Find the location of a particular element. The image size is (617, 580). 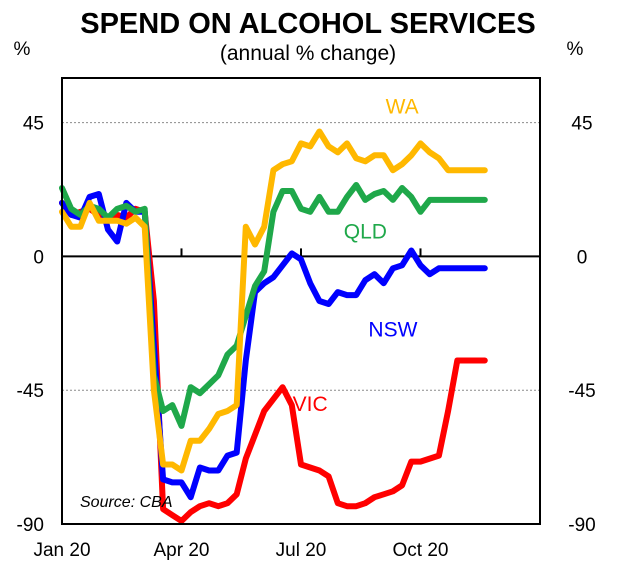

chart-title: SPEND ON ALCOHOL SERVICES is located at coordinates (308, 24).